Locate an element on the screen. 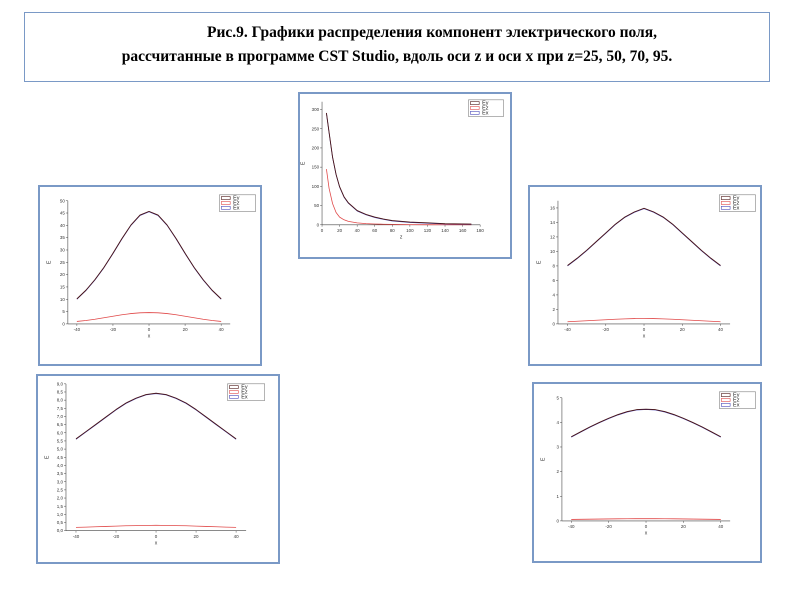 The width and height of the screenshot is (800, 600). y-tick-label: 14 is located at coordinates (552, 222).